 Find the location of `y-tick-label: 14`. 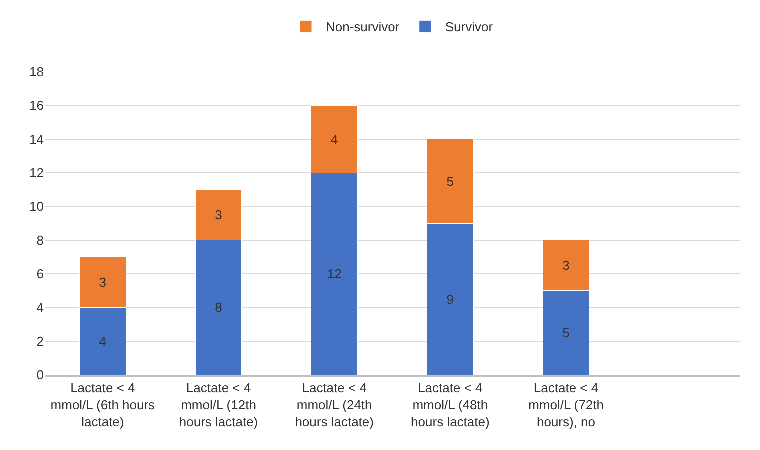

y-tick-label: 14 is located at coordinates (37, 139).